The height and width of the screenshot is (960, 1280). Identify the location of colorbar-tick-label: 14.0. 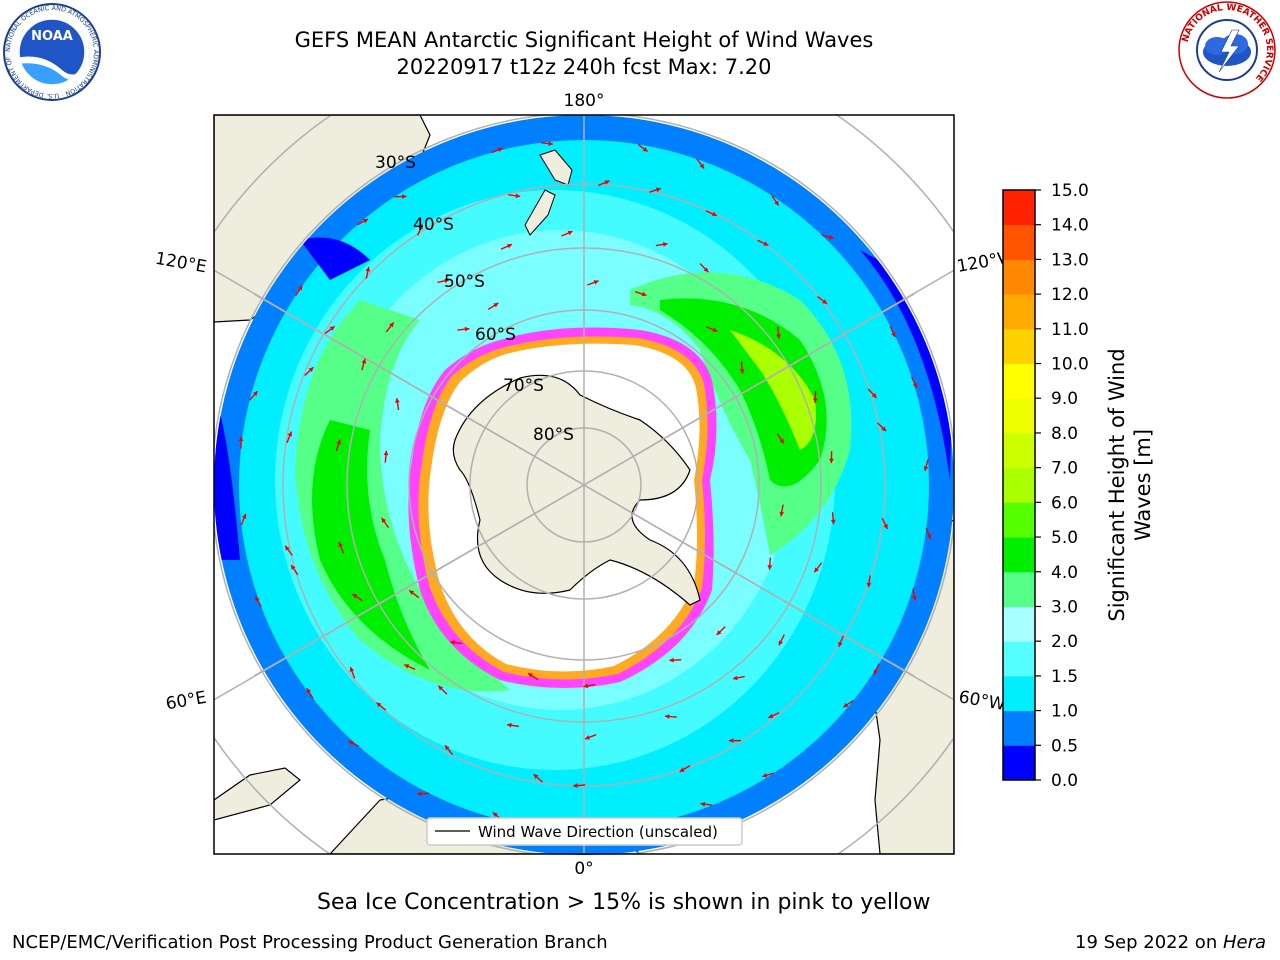
(1070, 226).